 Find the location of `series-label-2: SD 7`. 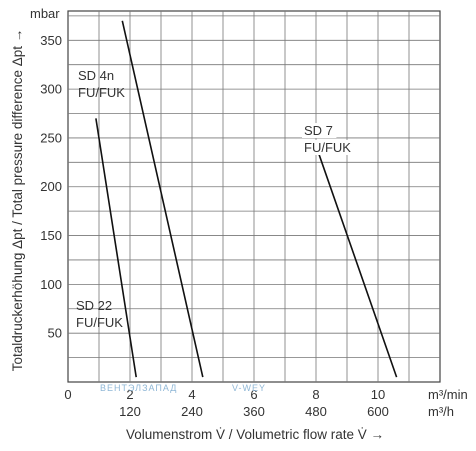

series-label-2: SD 7 is located at coordinates (318, 130).